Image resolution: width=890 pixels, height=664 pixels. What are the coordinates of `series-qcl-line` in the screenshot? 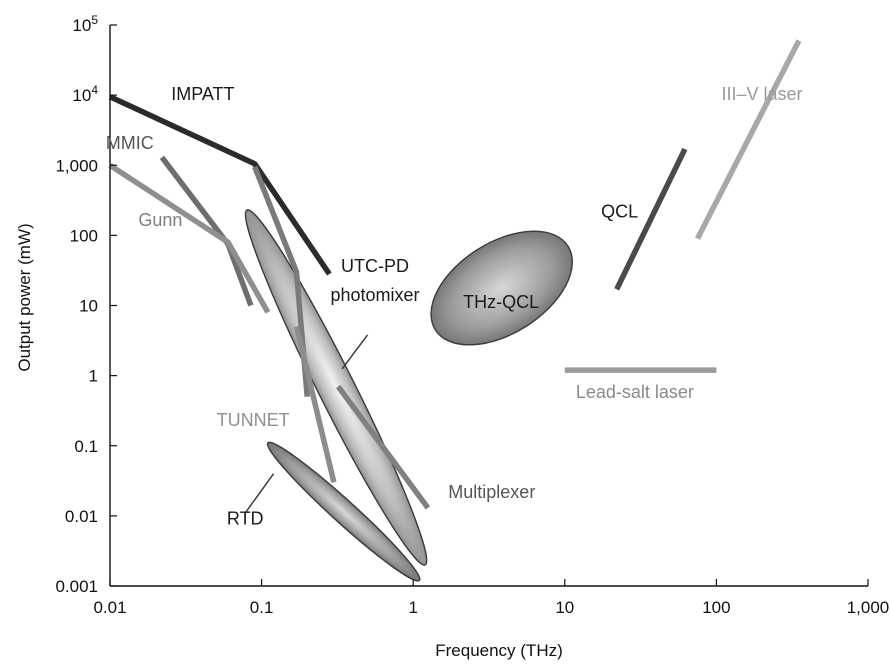 It's located at (651, 219).